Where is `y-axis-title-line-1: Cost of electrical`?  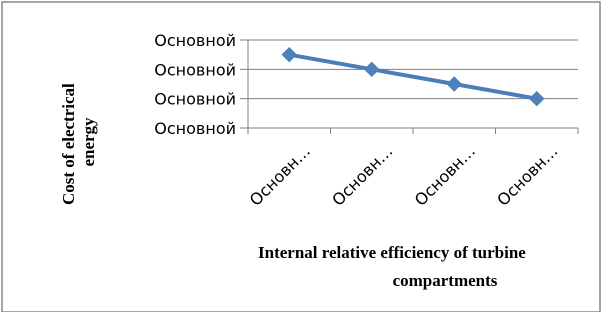
y-axis-title-line-1: Cost of electrical is located at coordinates (68, 144).